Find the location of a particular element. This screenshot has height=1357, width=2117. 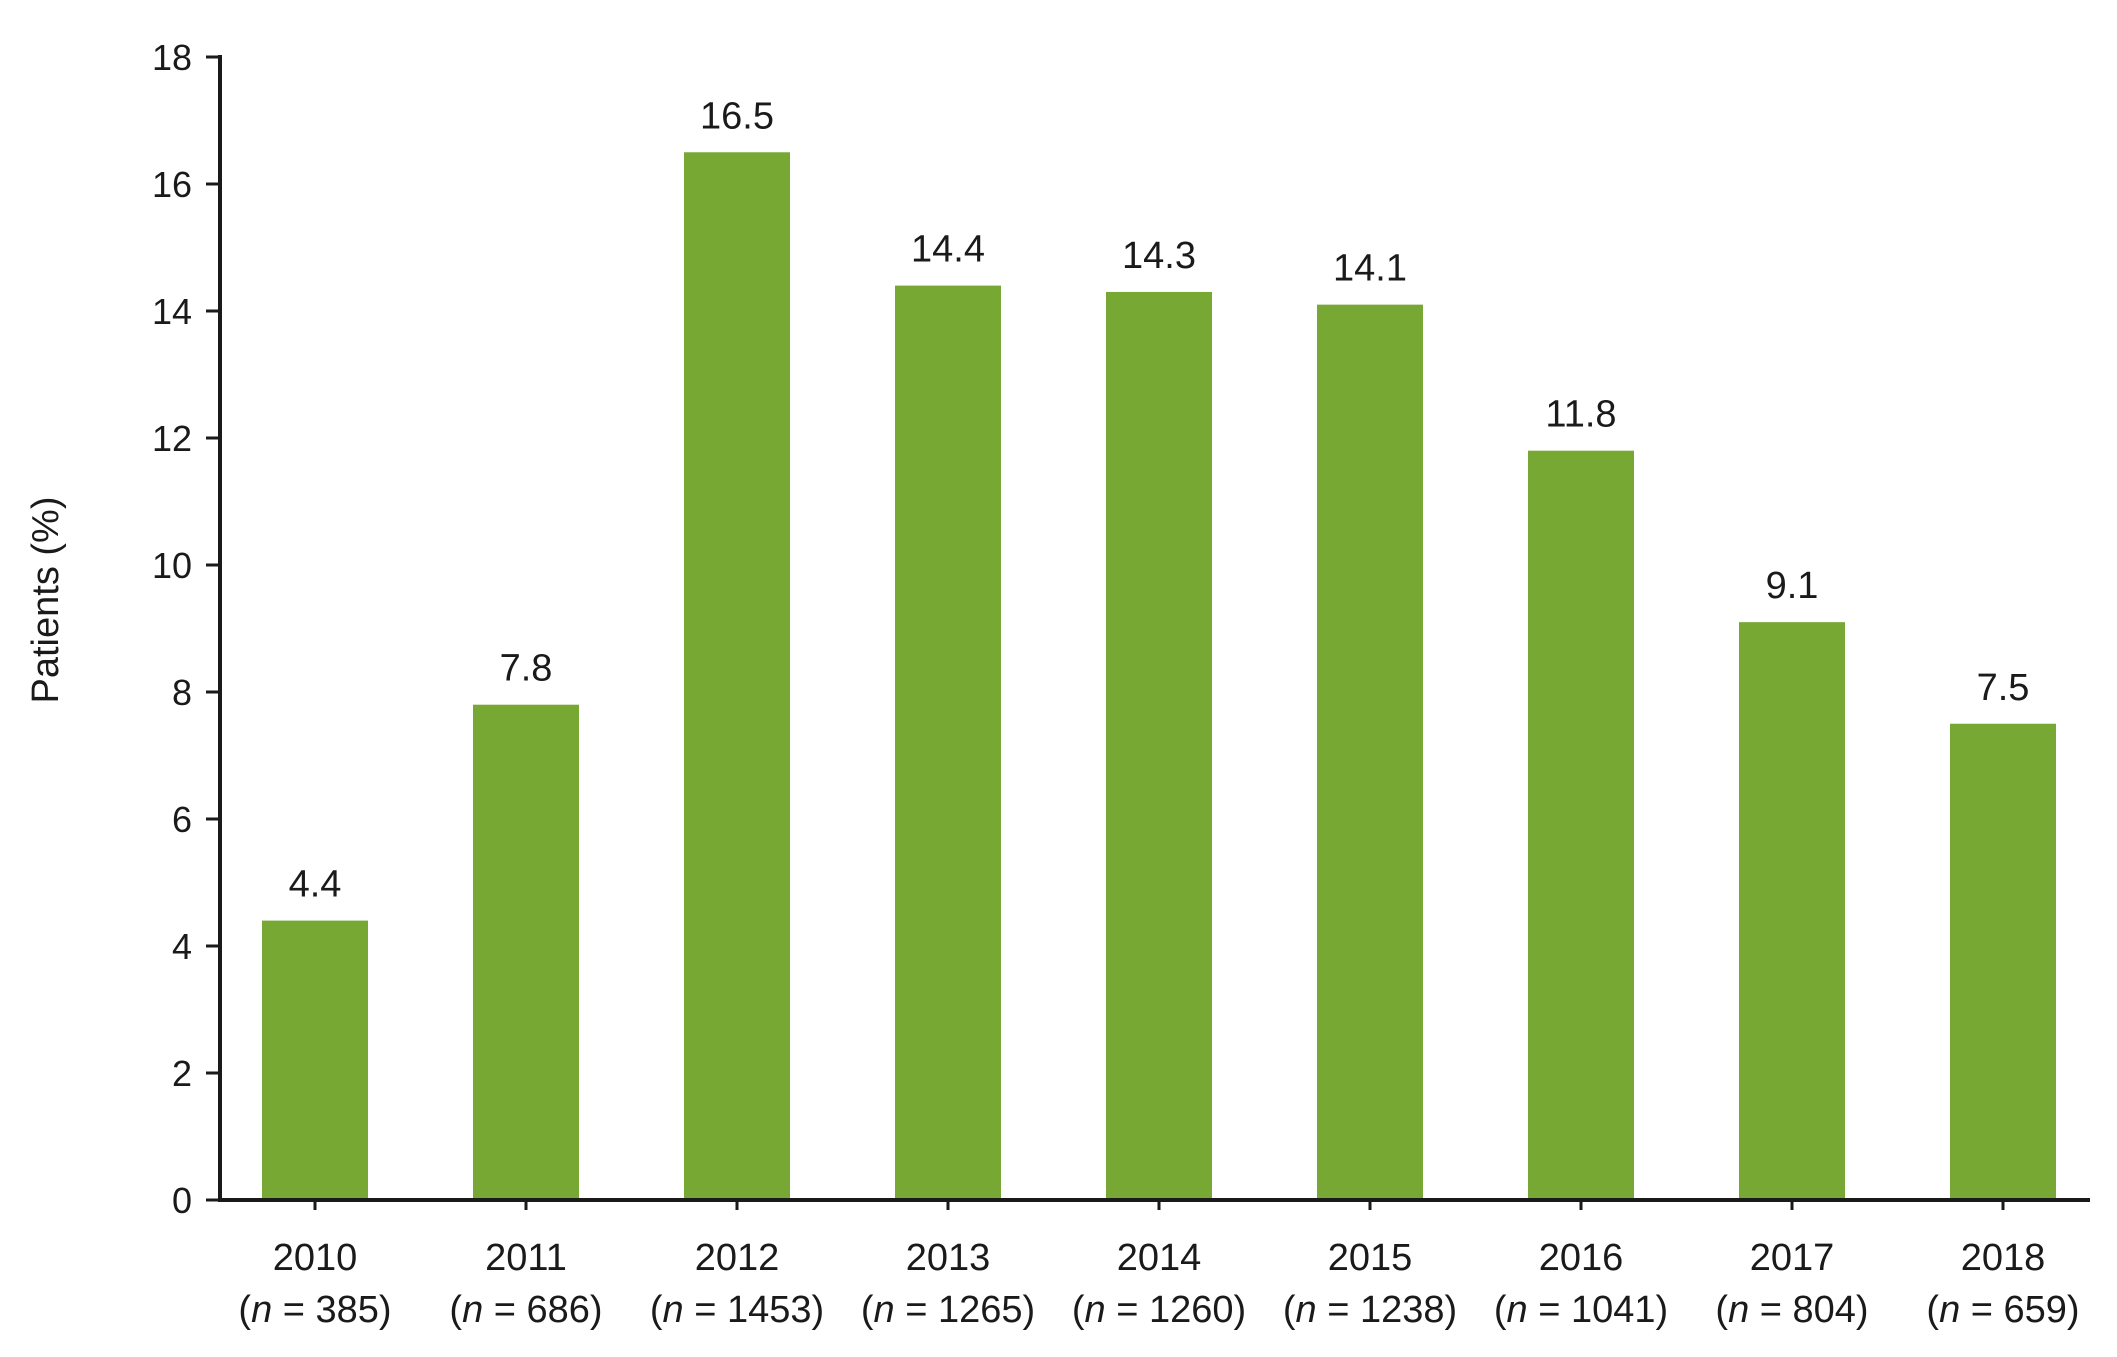

bar-value-label: 9.1 is located at coordinates (1792, 586).